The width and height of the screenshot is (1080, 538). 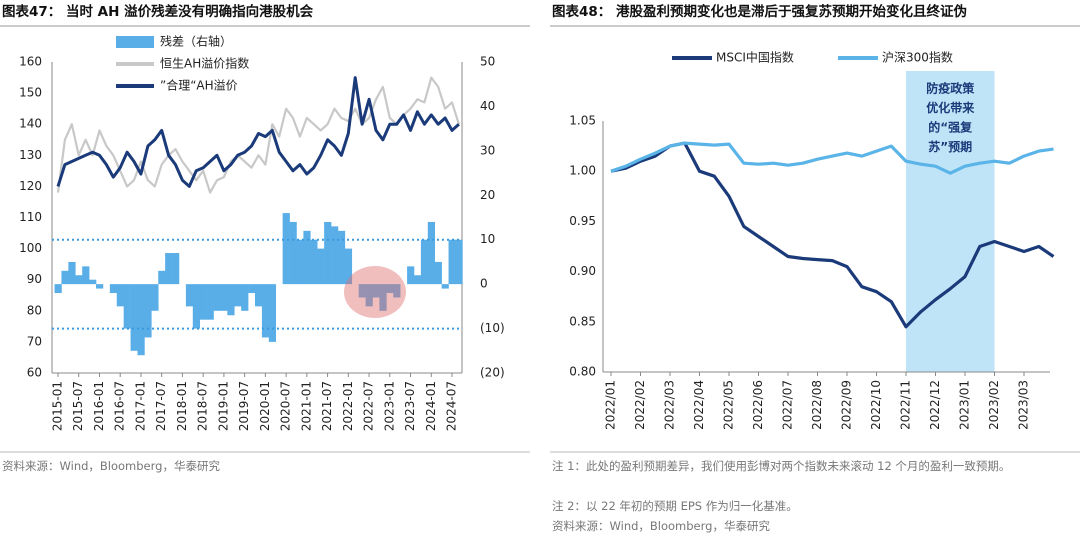 I want to click on x-tick-label: 2024-07, so click(x=452, y=406).